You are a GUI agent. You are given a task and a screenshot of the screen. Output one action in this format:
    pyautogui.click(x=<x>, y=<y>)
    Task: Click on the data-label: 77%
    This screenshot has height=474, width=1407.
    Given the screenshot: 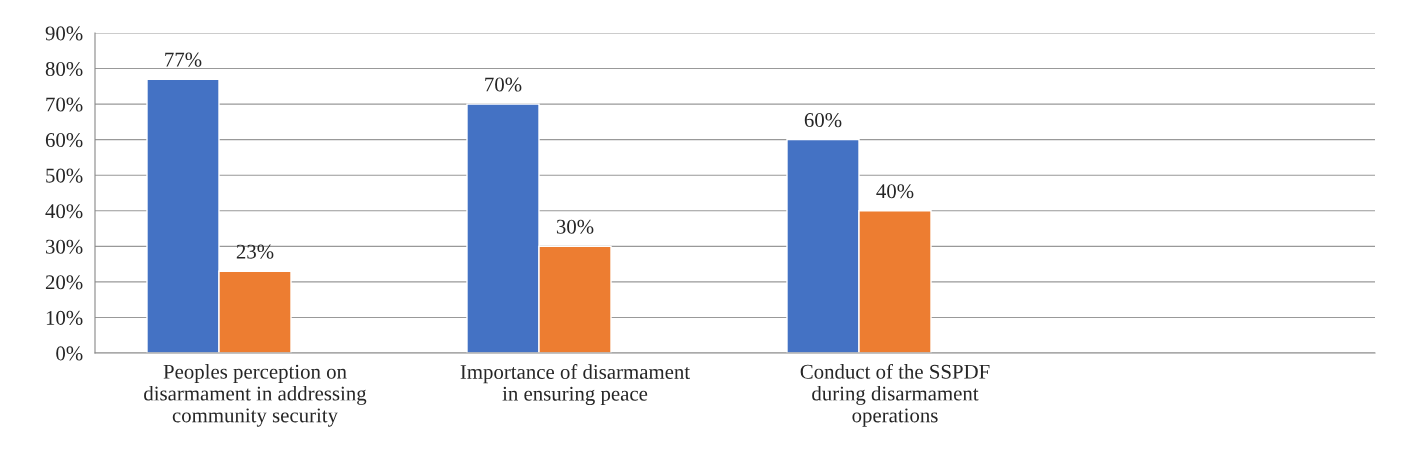 What is the action you would take?
    pyautogui.click(x=183, y=59)
    